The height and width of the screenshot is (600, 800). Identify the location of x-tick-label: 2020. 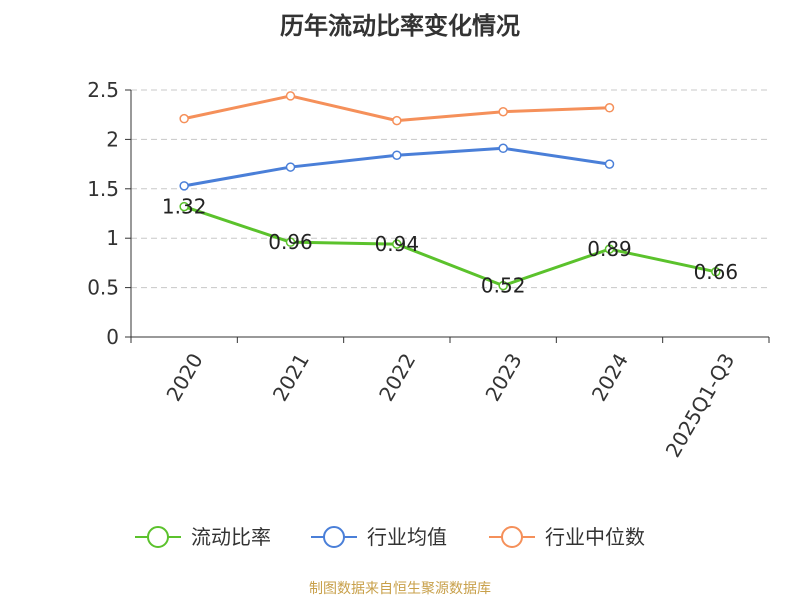
(184, 377).